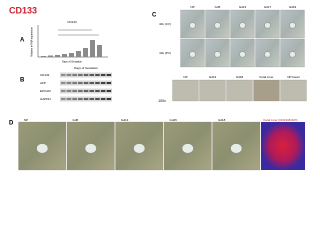 Image resolution: width=320 pixels, height=240 pixels. Describe the element at coordinates (22, 81) in the screenshot. I see `panel-label: B` at that location.